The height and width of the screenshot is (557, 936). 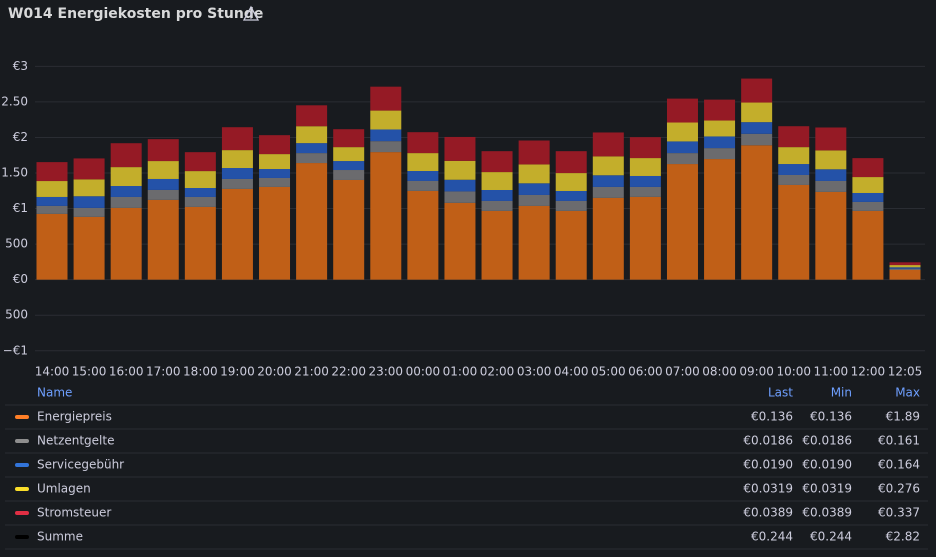 I want to click on legend-min: €0.0319, so click(x=827, y=489).